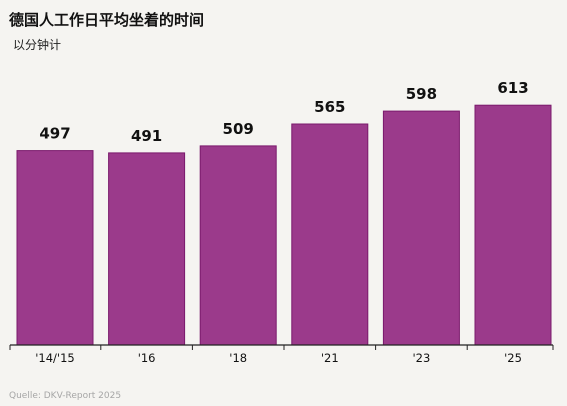 The height and width of the screenshot is (406, 567). What do you see at coordinates (278, 358) in the screenshot?
I see `x-axis-labels-group: '14/'15 '16 '18 '21 '23 '25` at bounding box center [278, 358].